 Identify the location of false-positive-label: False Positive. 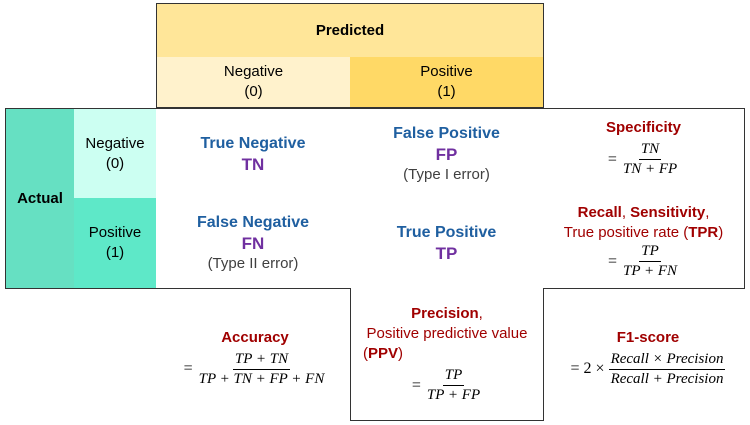
(446, 133).